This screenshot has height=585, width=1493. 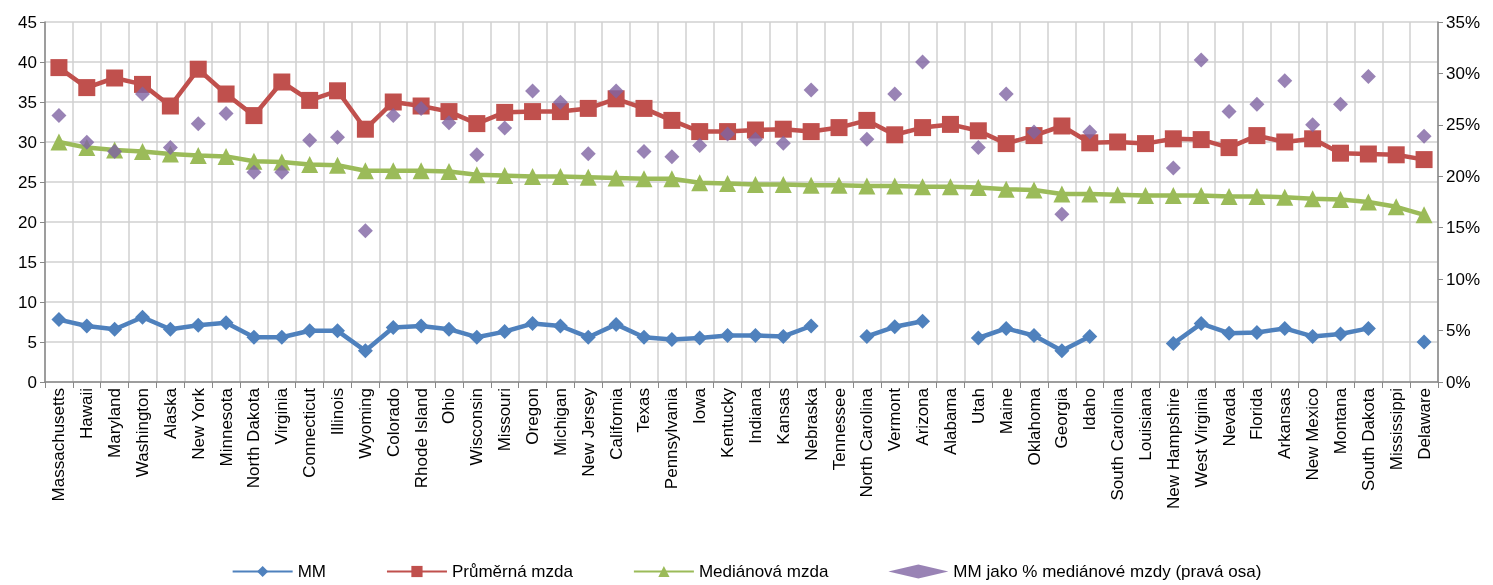 I want to click on x-tick-label: Illinois, so click(x=338, y=412).